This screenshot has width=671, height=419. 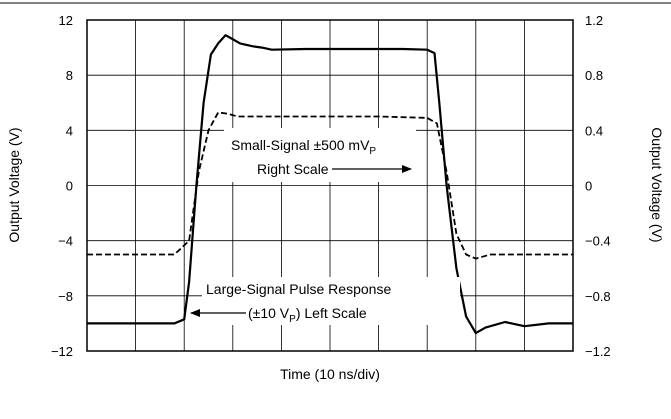 I want to click on y-tick-label-left: −12, so click(x=62, y=351).